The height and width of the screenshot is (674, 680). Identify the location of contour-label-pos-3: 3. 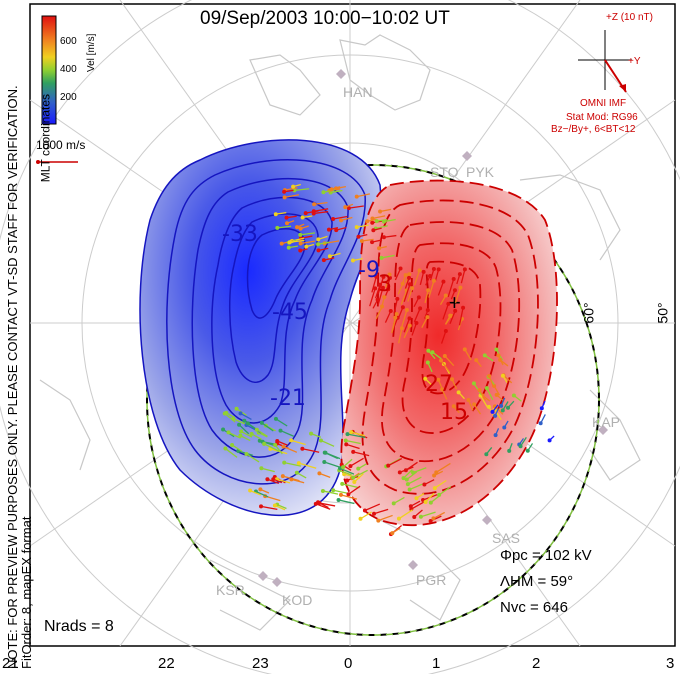
(385, 284).